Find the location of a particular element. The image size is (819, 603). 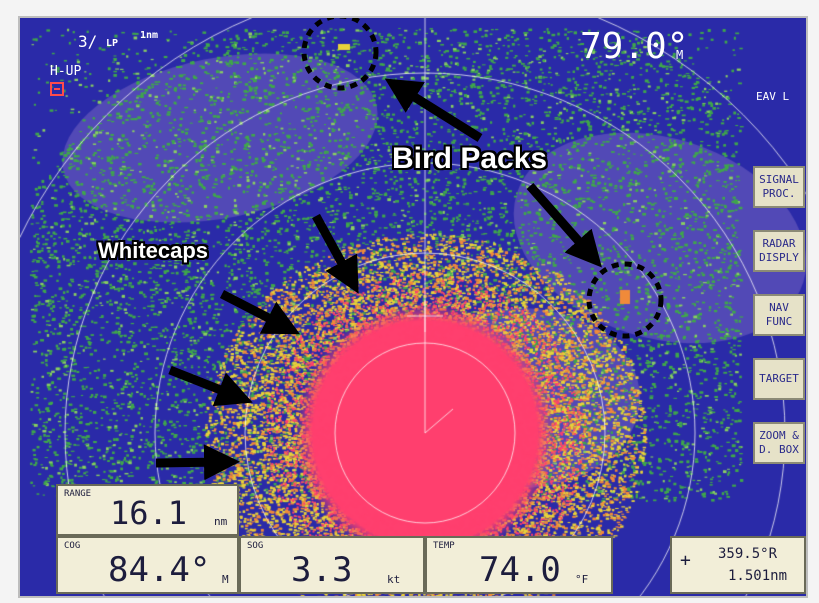

temp-caption: TEMP is located at coordinates (444, 546).